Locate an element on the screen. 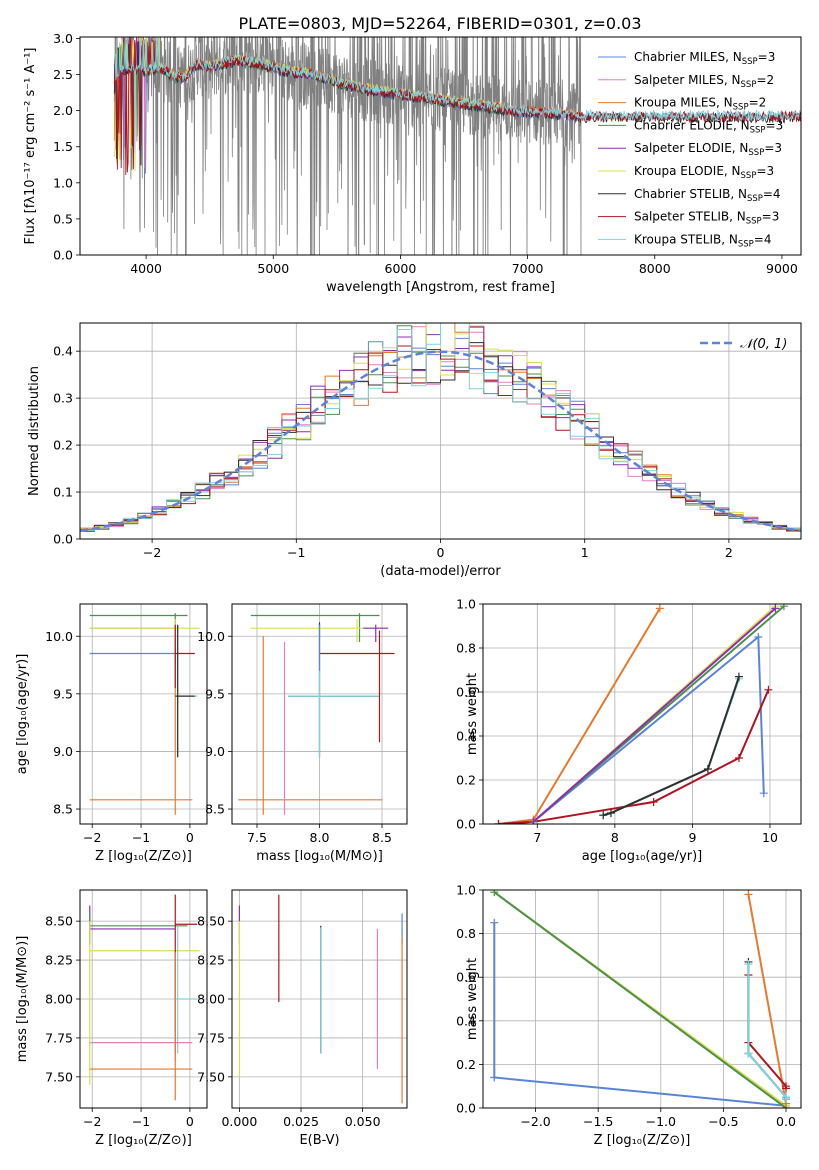 Image resolution: width=819 pixels, height=1170 pixels. y-axis-label: age [log₁₀(age/yr)] is located at coordinates (22, 714).